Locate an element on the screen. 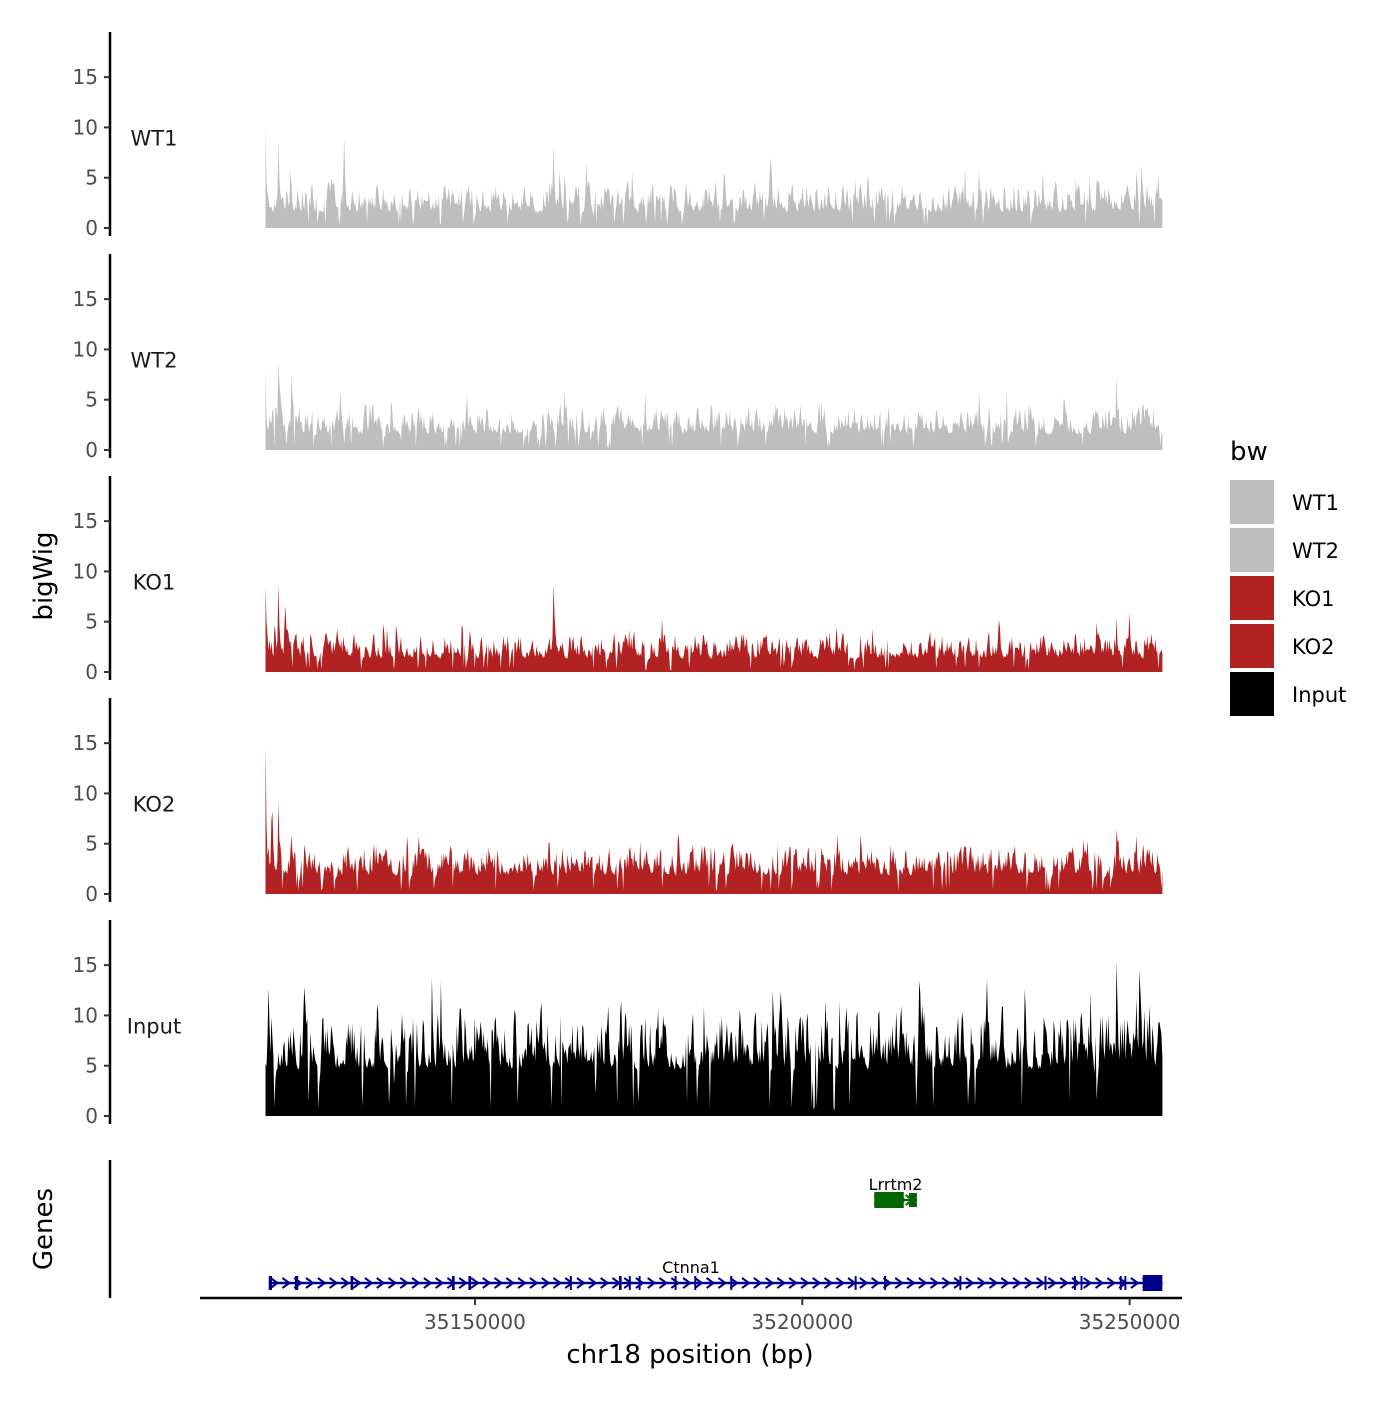 Image resolution: width=1400 pixels, height=1404 pixels. y-tick-label-Input-10: 10 is located at coordinates (85, 1015).